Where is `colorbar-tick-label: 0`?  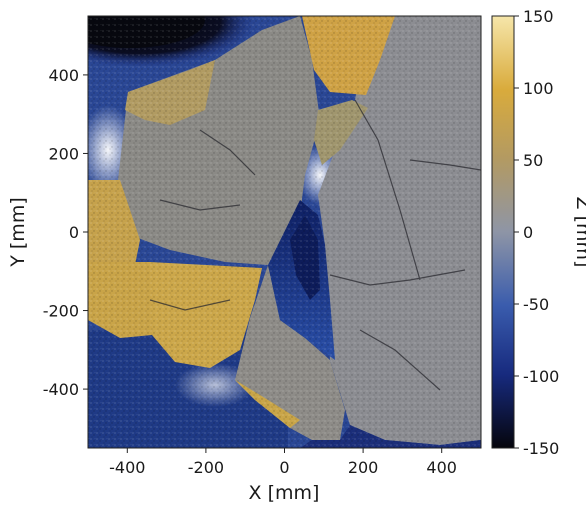 colorbar-tick-label: 0 is located at coordinates (528, 232).